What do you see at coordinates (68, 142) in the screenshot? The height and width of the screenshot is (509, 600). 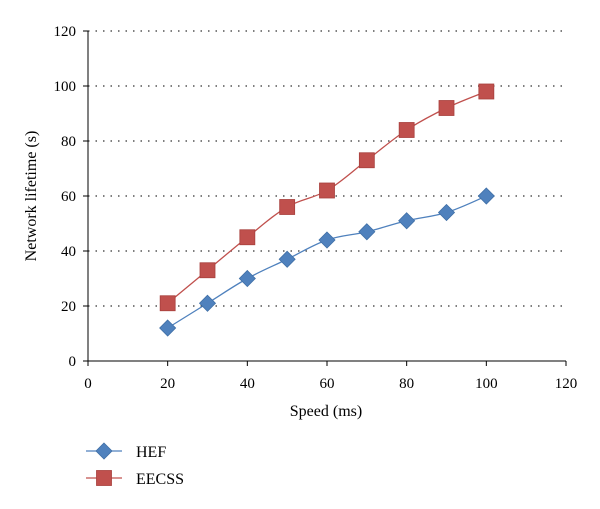 I see `y-tick-label-80: 80` at bounding box center [68, 142].